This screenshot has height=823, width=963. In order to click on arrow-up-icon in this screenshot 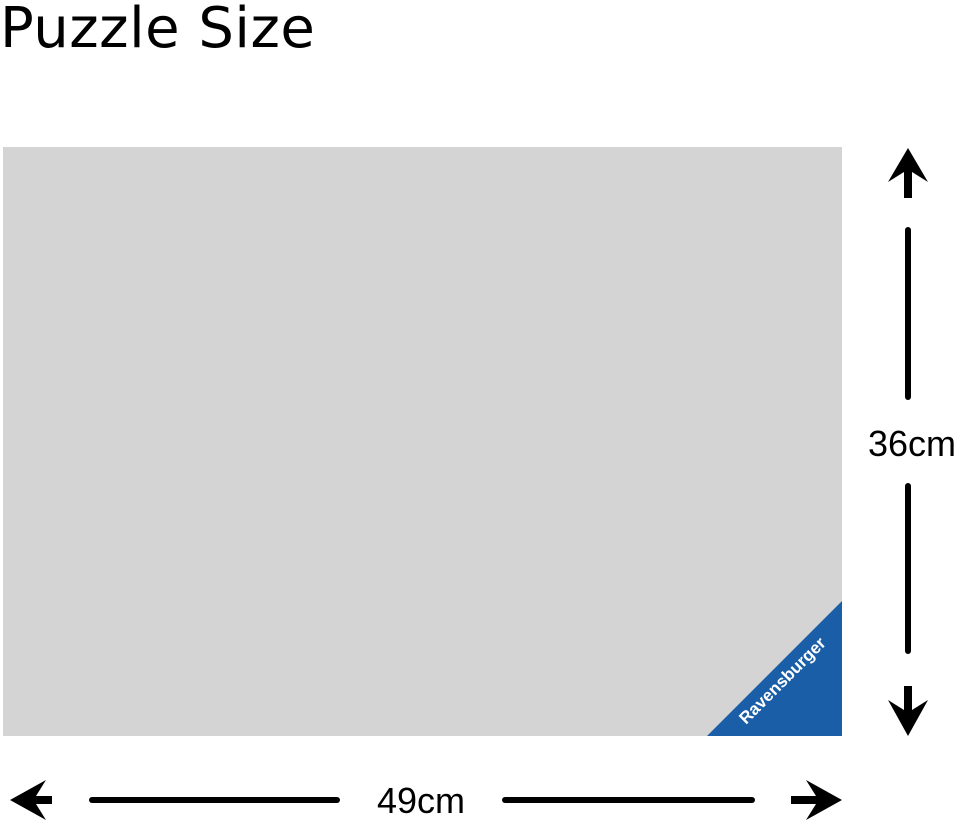, I will do `click(908, 173)`.